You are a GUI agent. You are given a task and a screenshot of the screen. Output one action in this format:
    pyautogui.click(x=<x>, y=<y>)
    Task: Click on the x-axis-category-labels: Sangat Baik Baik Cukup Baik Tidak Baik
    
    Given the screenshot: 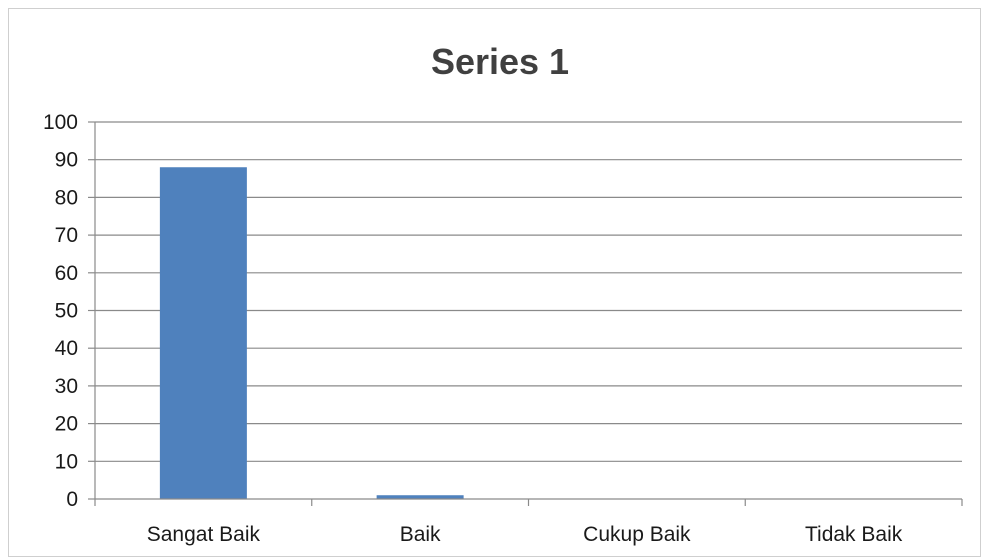 What is the action you would take?
    pyautogui.click(x=525, y=534)
    